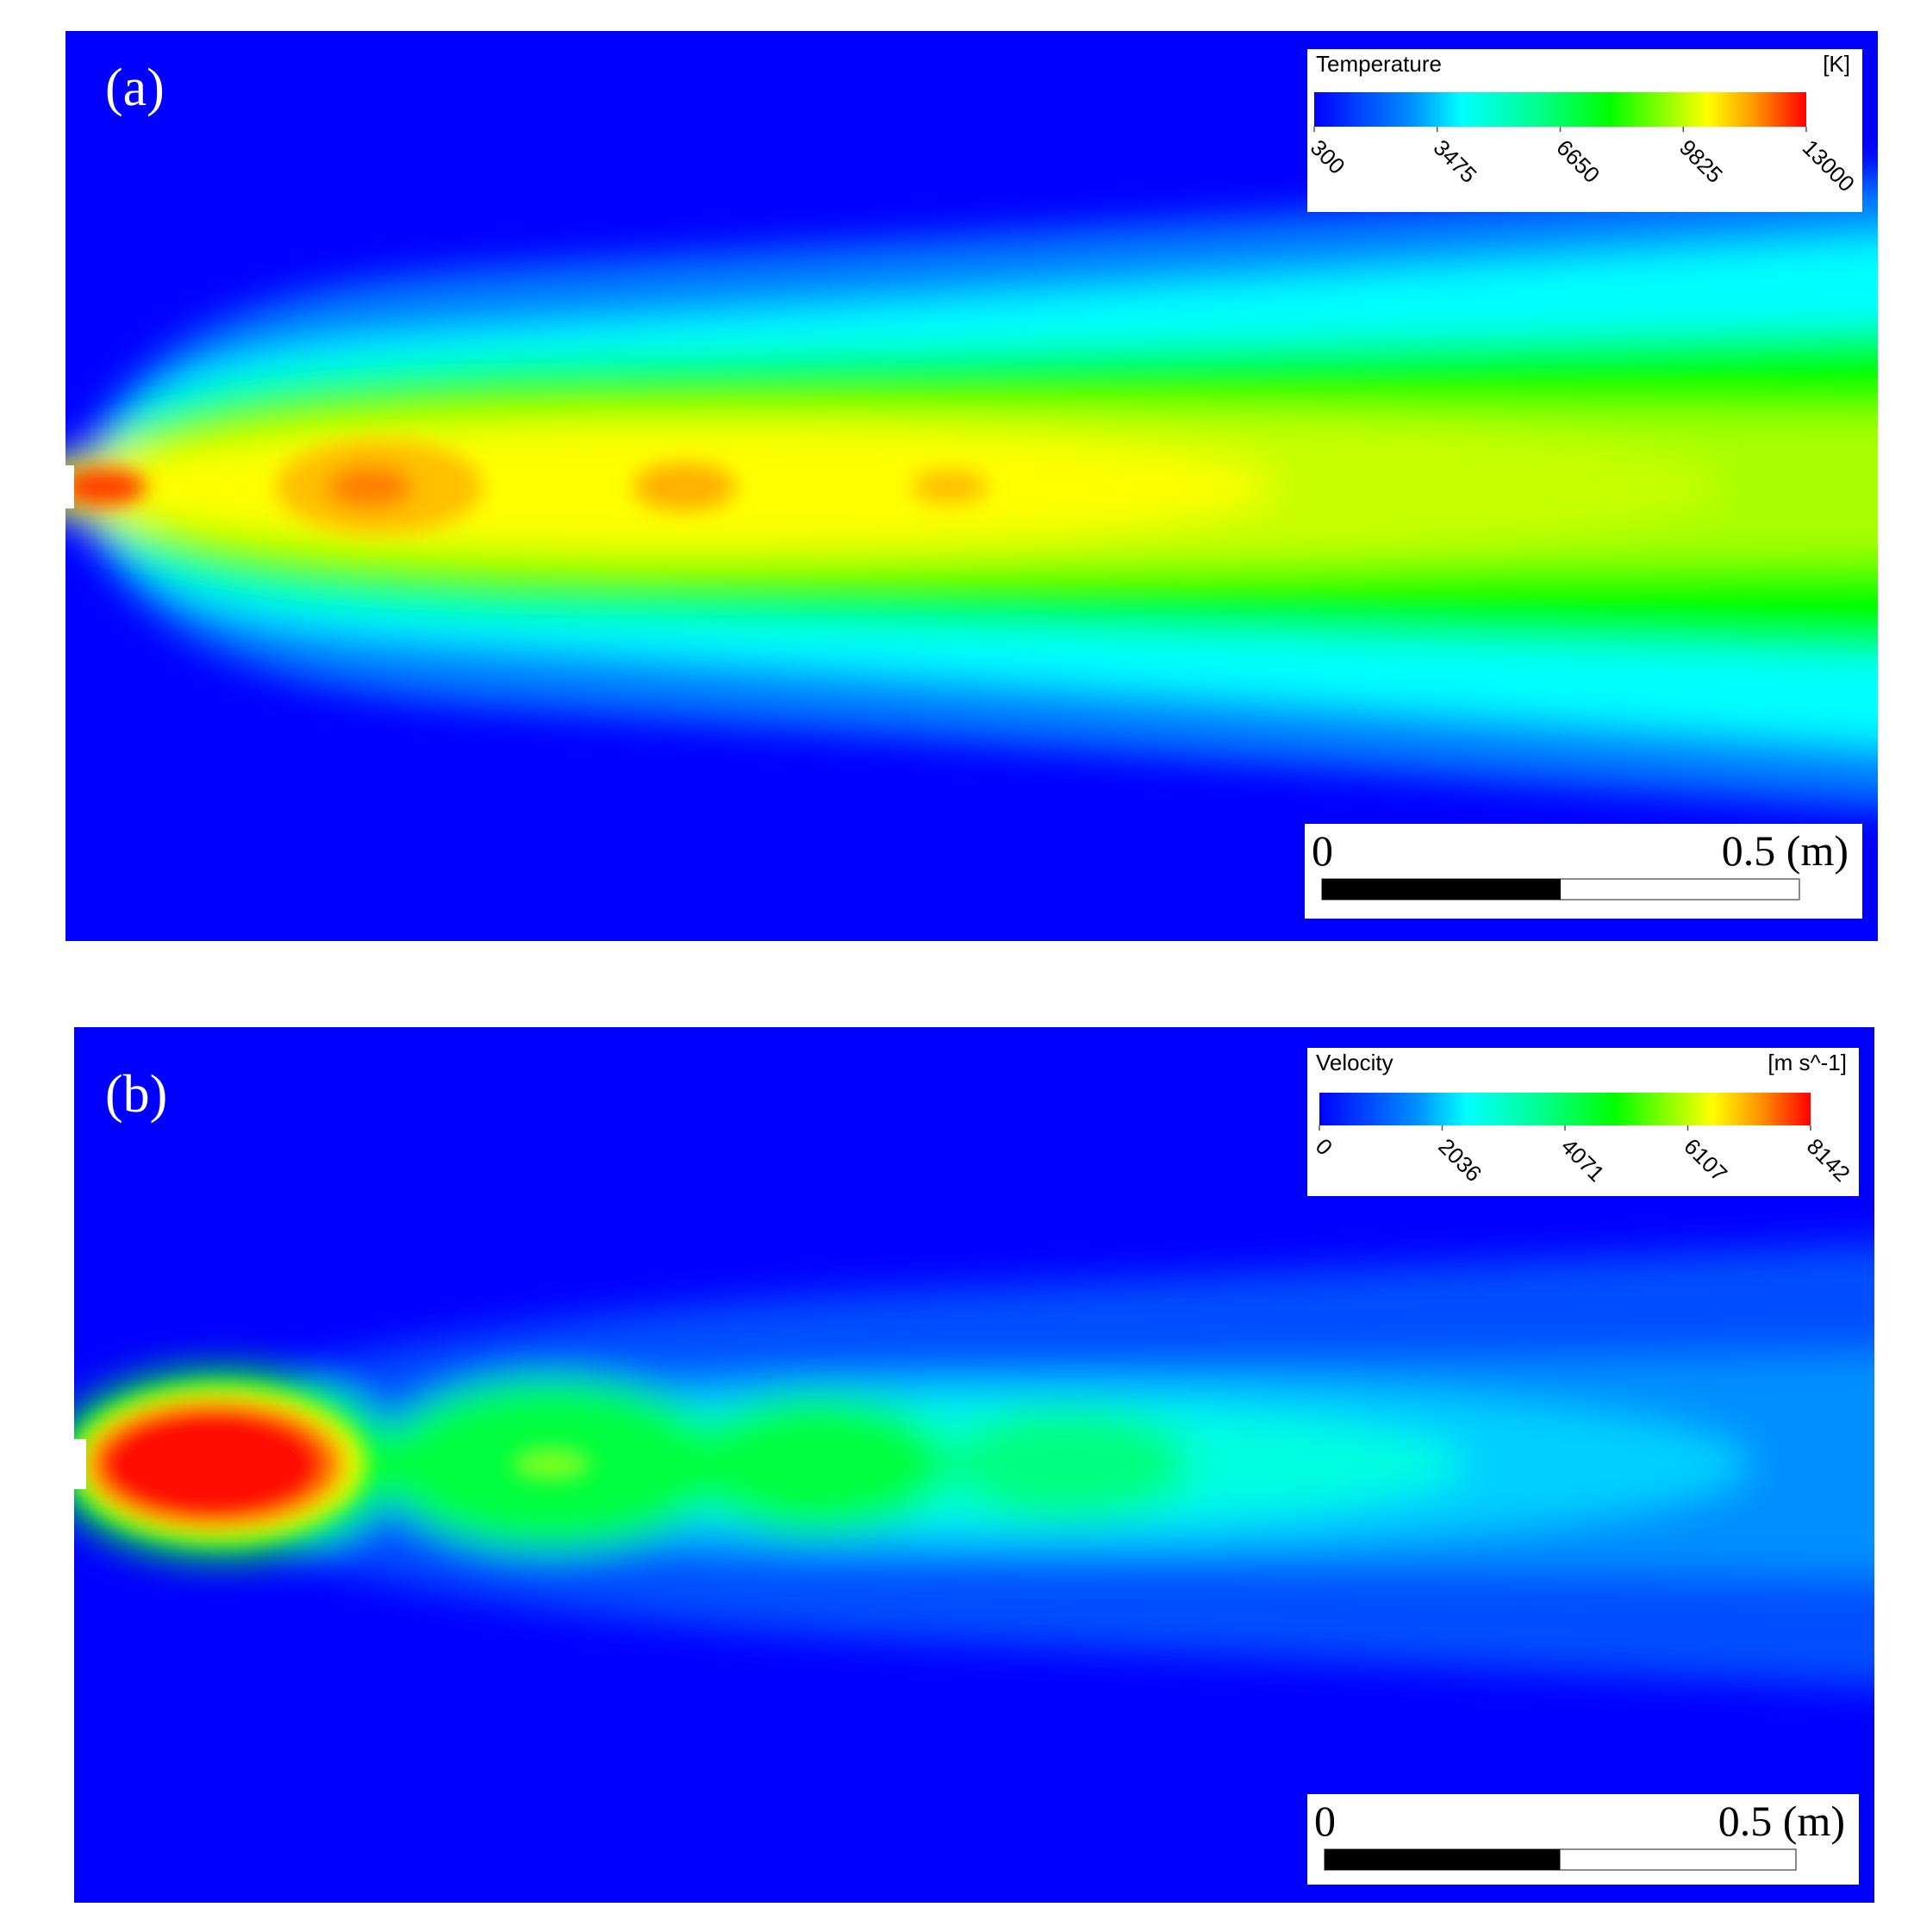  Describe the element at coordinates (1379, 64) in the screenshot. I see `colorbar-title: Temperature` at that location.